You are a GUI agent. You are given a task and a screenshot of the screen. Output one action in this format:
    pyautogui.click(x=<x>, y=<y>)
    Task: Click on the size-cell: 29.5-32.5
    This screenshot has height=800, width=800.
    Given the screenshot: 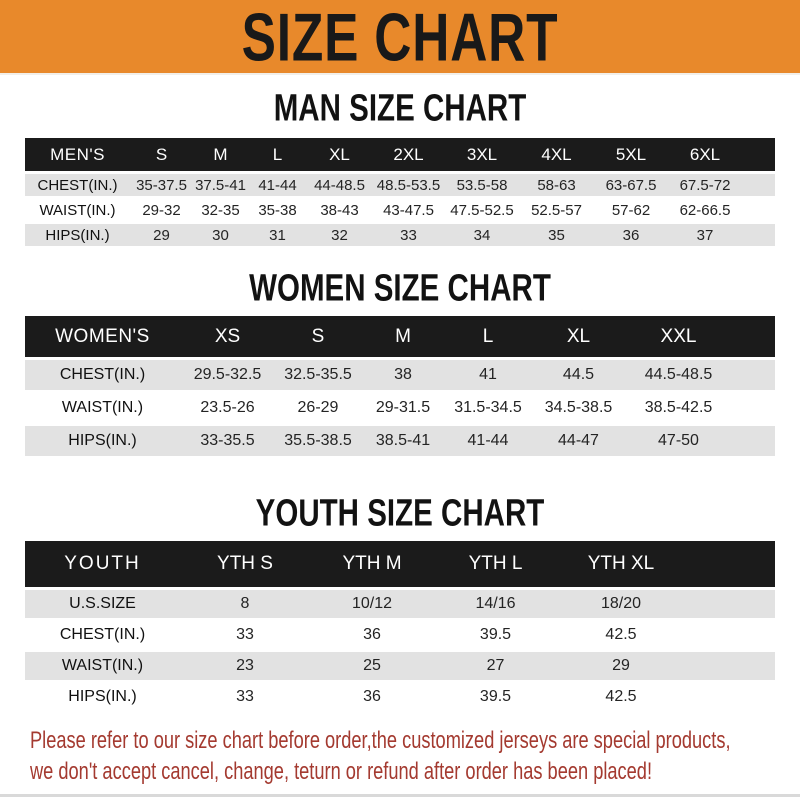 What is the action you would take?
    pyautogui.click(x=227, y=375)
    